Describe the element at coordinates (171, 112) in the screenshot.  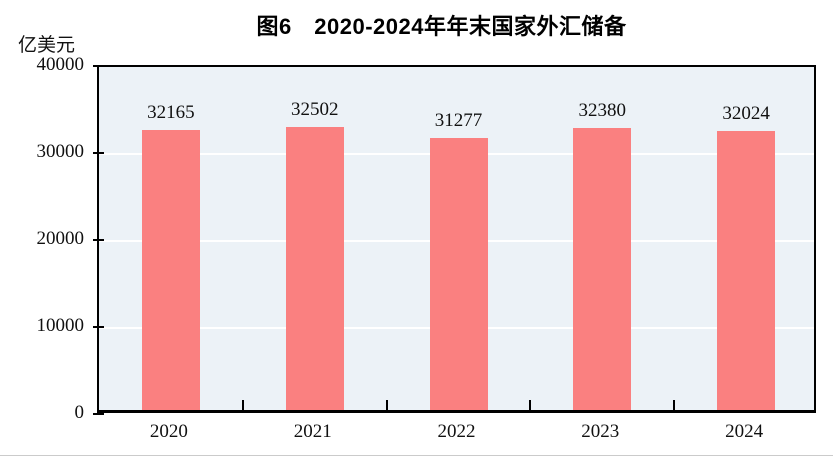
I see `bar-value-label-2020: 32165` at that location.